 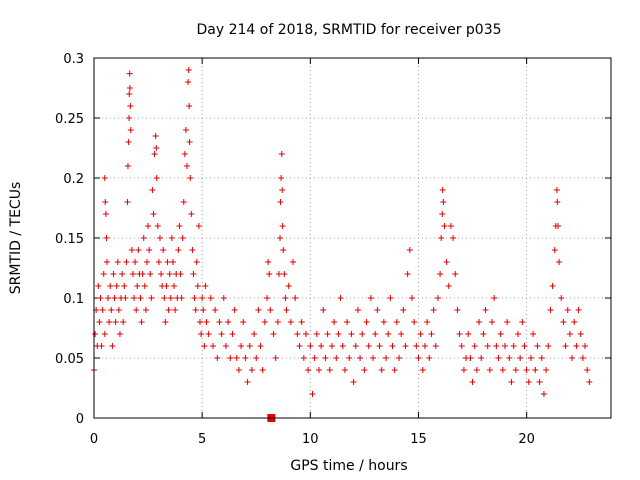 What do you see at coordinates (69, 239) in the screenshot?
I see `y-tick-label: 0.15` at bounding box center [69, 239].